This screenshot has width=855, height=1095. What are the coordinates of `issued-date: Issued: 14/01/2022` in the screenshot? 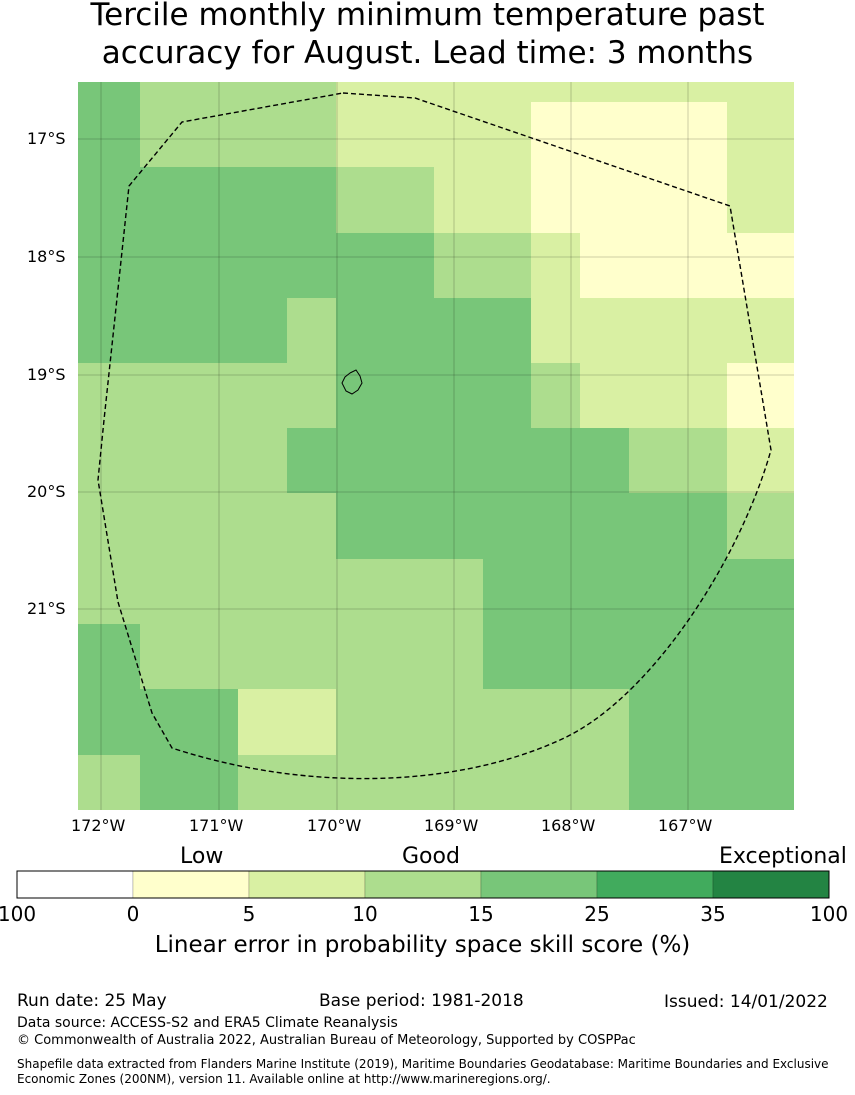 It's located at (746, 1002).